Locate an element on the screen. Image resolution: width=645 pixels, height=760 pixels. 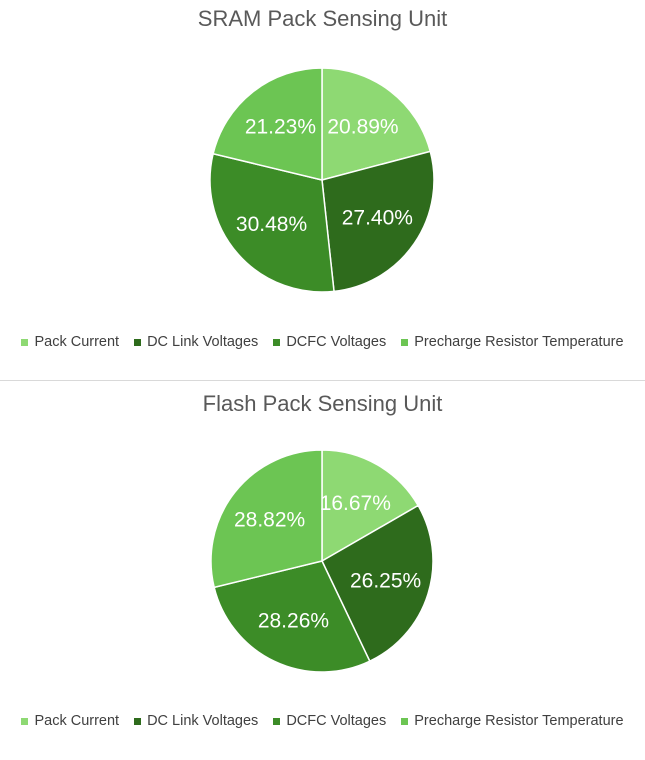
data-label-dcfc-voltages: 30.48% is located at coordinates (271, 224).